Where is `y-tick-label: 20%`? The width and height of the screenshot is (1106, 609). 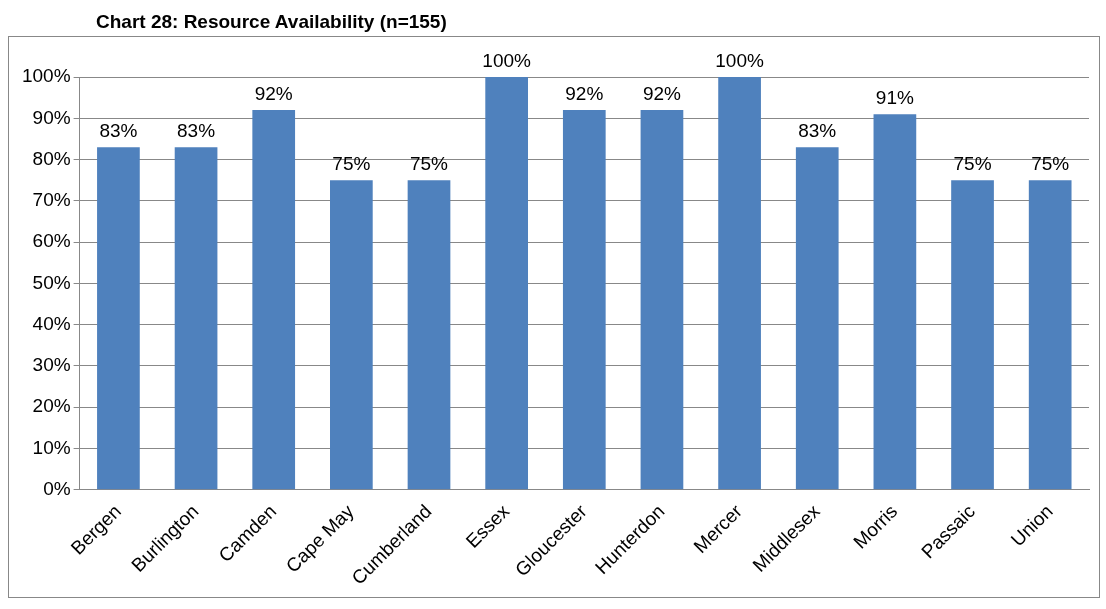 y-tick-label: 20% is located at coordinates (51, 406).